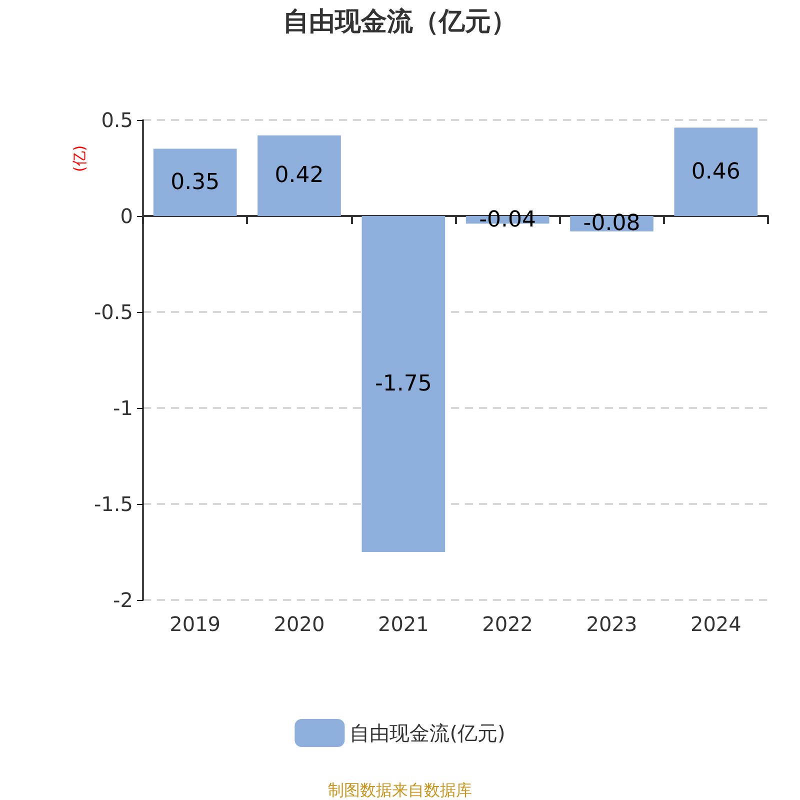 The width and height of the screenshot is (800, 800). What do you see at coordinates (123, 600) in the screenshot?
I see `y-tick-label: -2` at bounding box center [123, 600].